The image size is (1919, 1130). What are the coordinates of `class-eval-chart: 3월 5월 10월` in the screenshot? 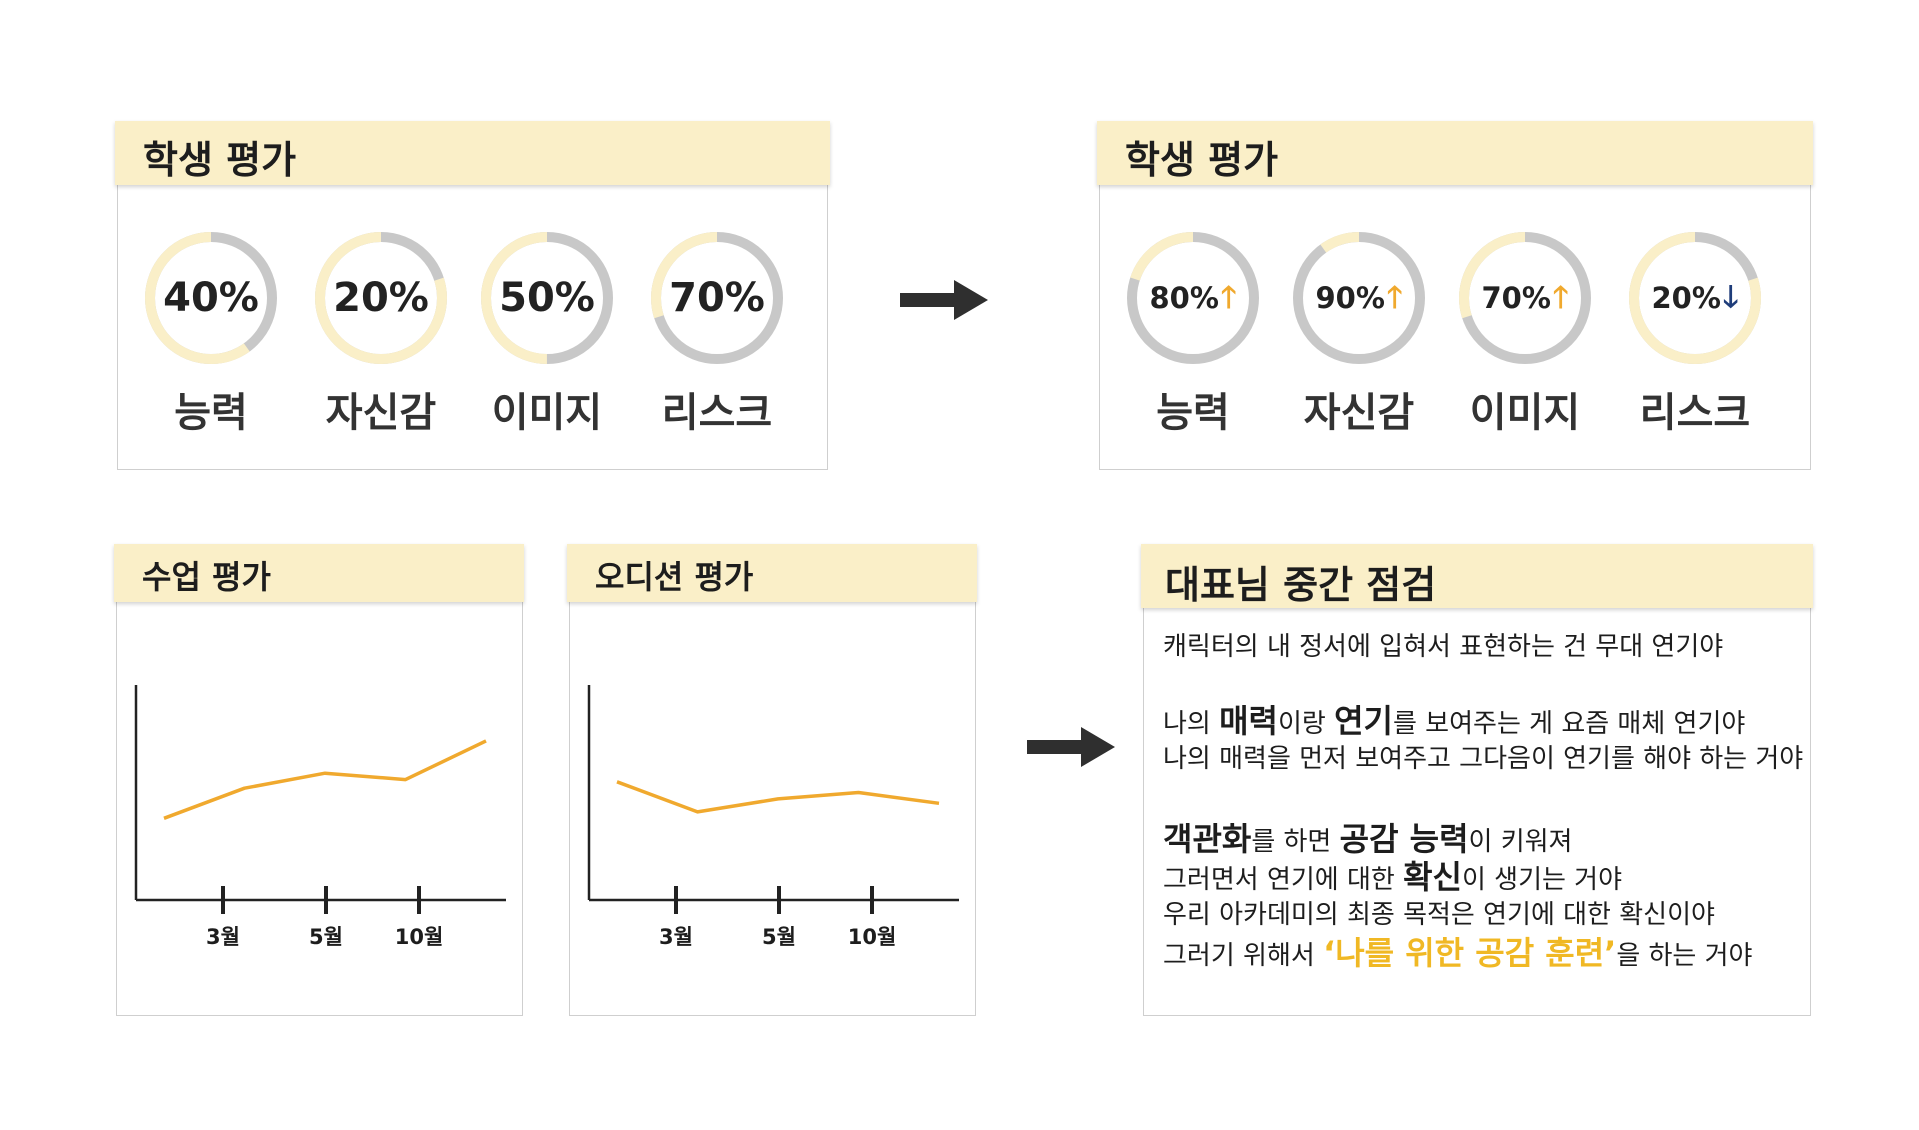 It's located at (320, 817).